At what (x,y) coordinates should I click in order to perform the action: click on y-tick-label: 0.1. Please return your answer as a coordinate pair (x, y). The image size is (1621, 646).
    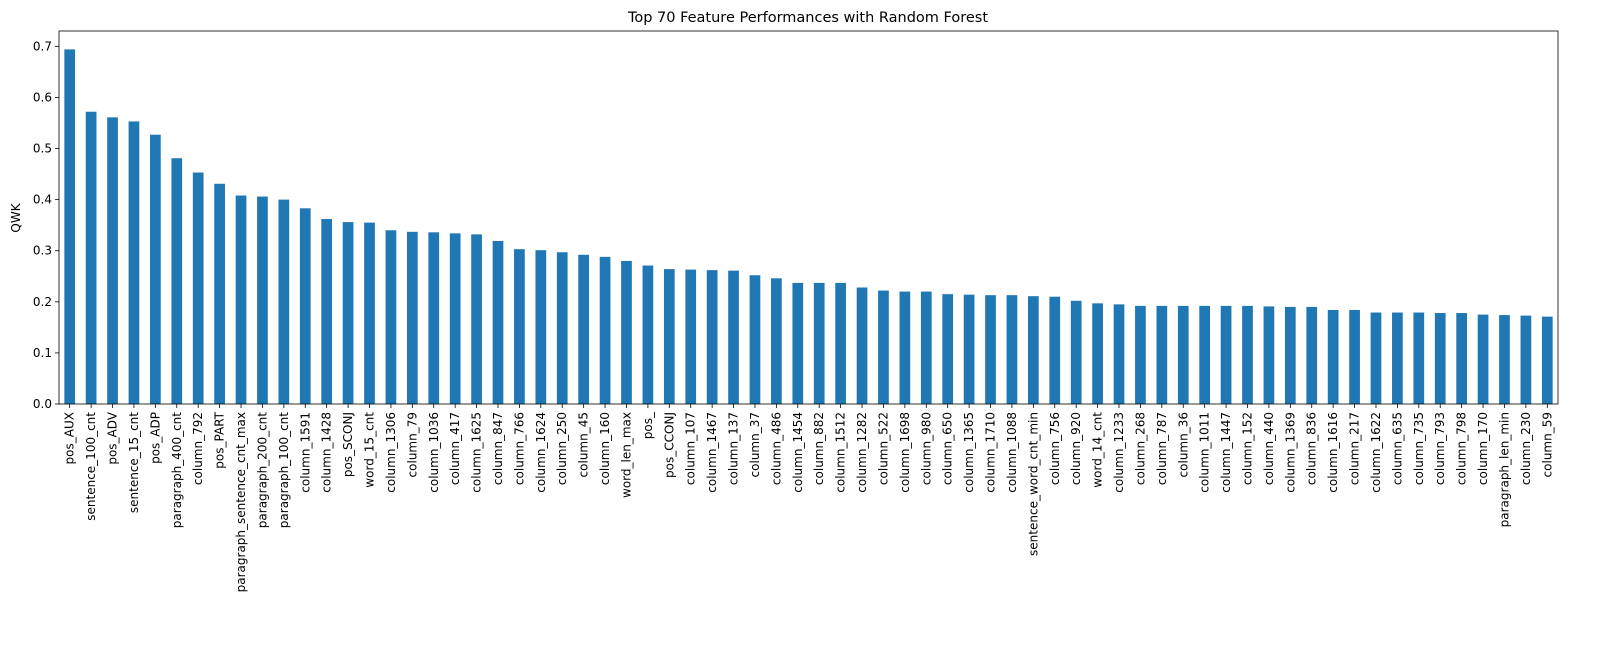
    Looking at the image, I should click on (42, 353).